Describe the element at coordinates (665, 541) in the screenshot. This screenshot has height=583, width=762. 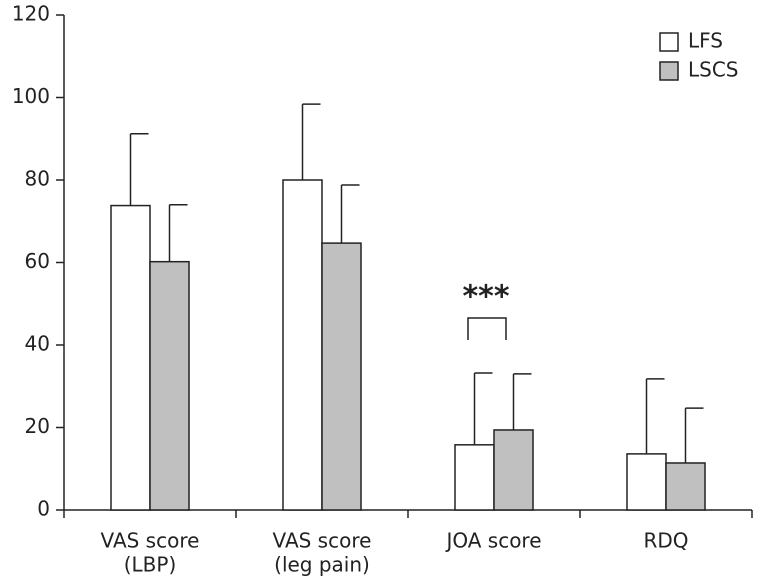
I see `x-tick-label: RDQ` at that location.